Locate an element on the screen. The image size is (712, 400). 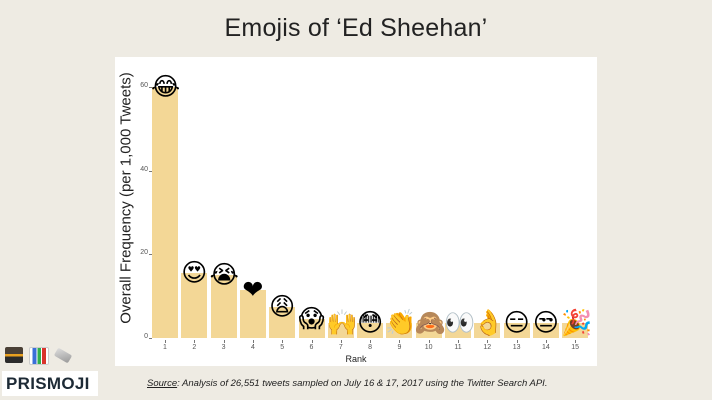
ok-hand-icon: 👌 is located at coordinates (489, 323).